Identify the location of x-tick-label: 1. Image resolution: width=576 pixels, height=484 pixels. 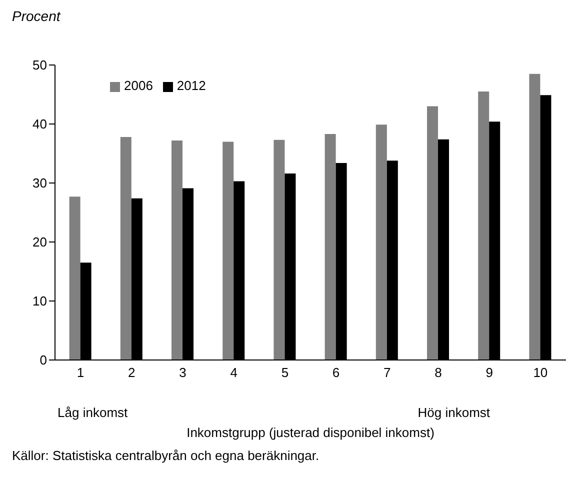
(80, 372).